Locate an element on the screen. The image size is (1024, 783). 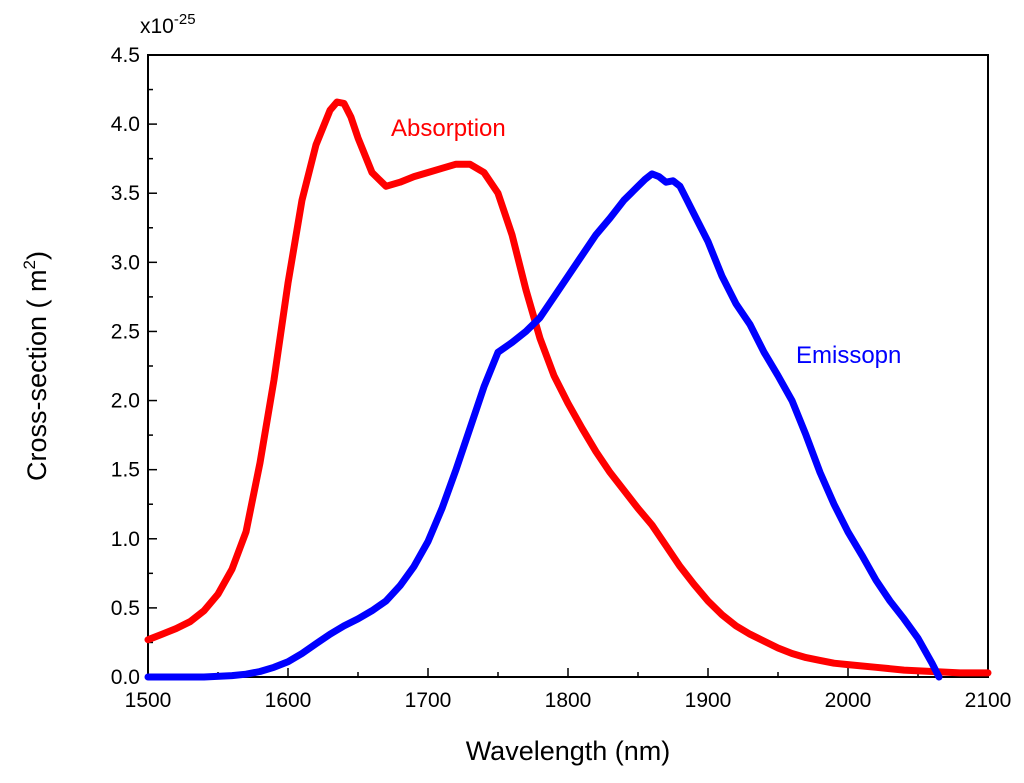
x-tick-label: 1800 is located at coordinates (568, 700).